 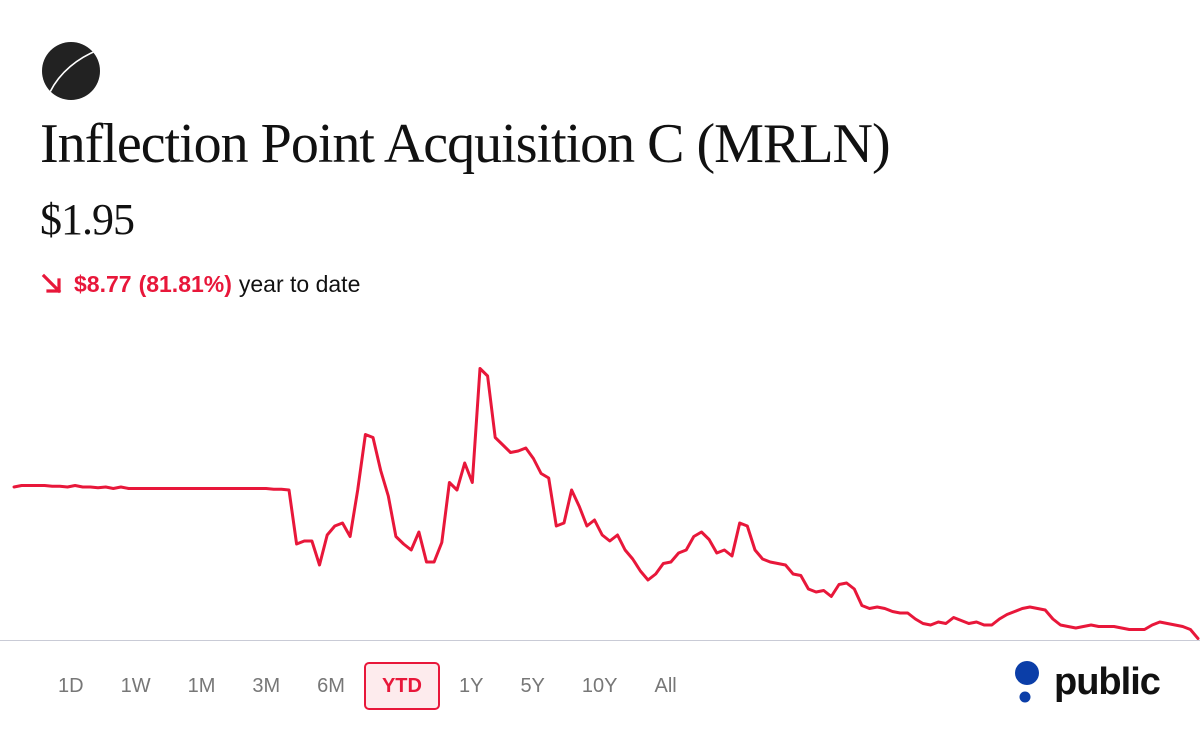 I want to click on arrow-down-right-icon, so click(x=51, y=283).